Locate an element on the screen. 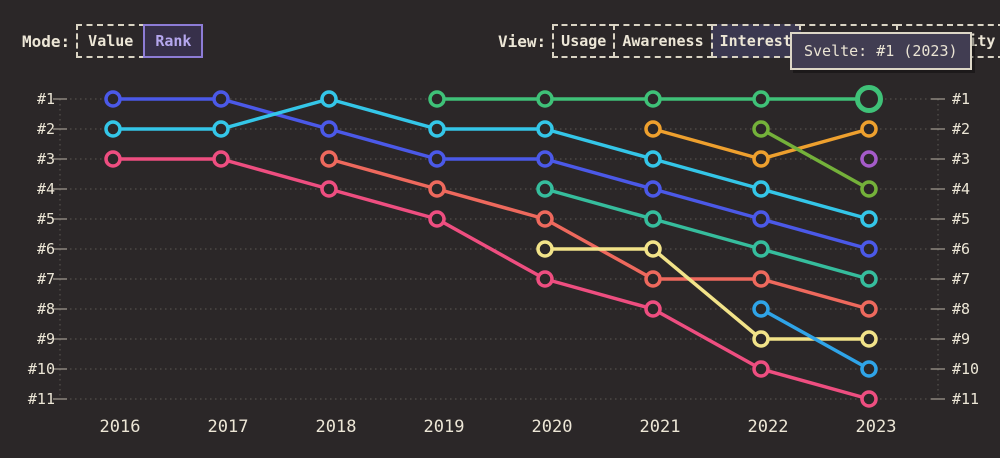  point-svelte-green-2023 is located at coordinates (869, 99).